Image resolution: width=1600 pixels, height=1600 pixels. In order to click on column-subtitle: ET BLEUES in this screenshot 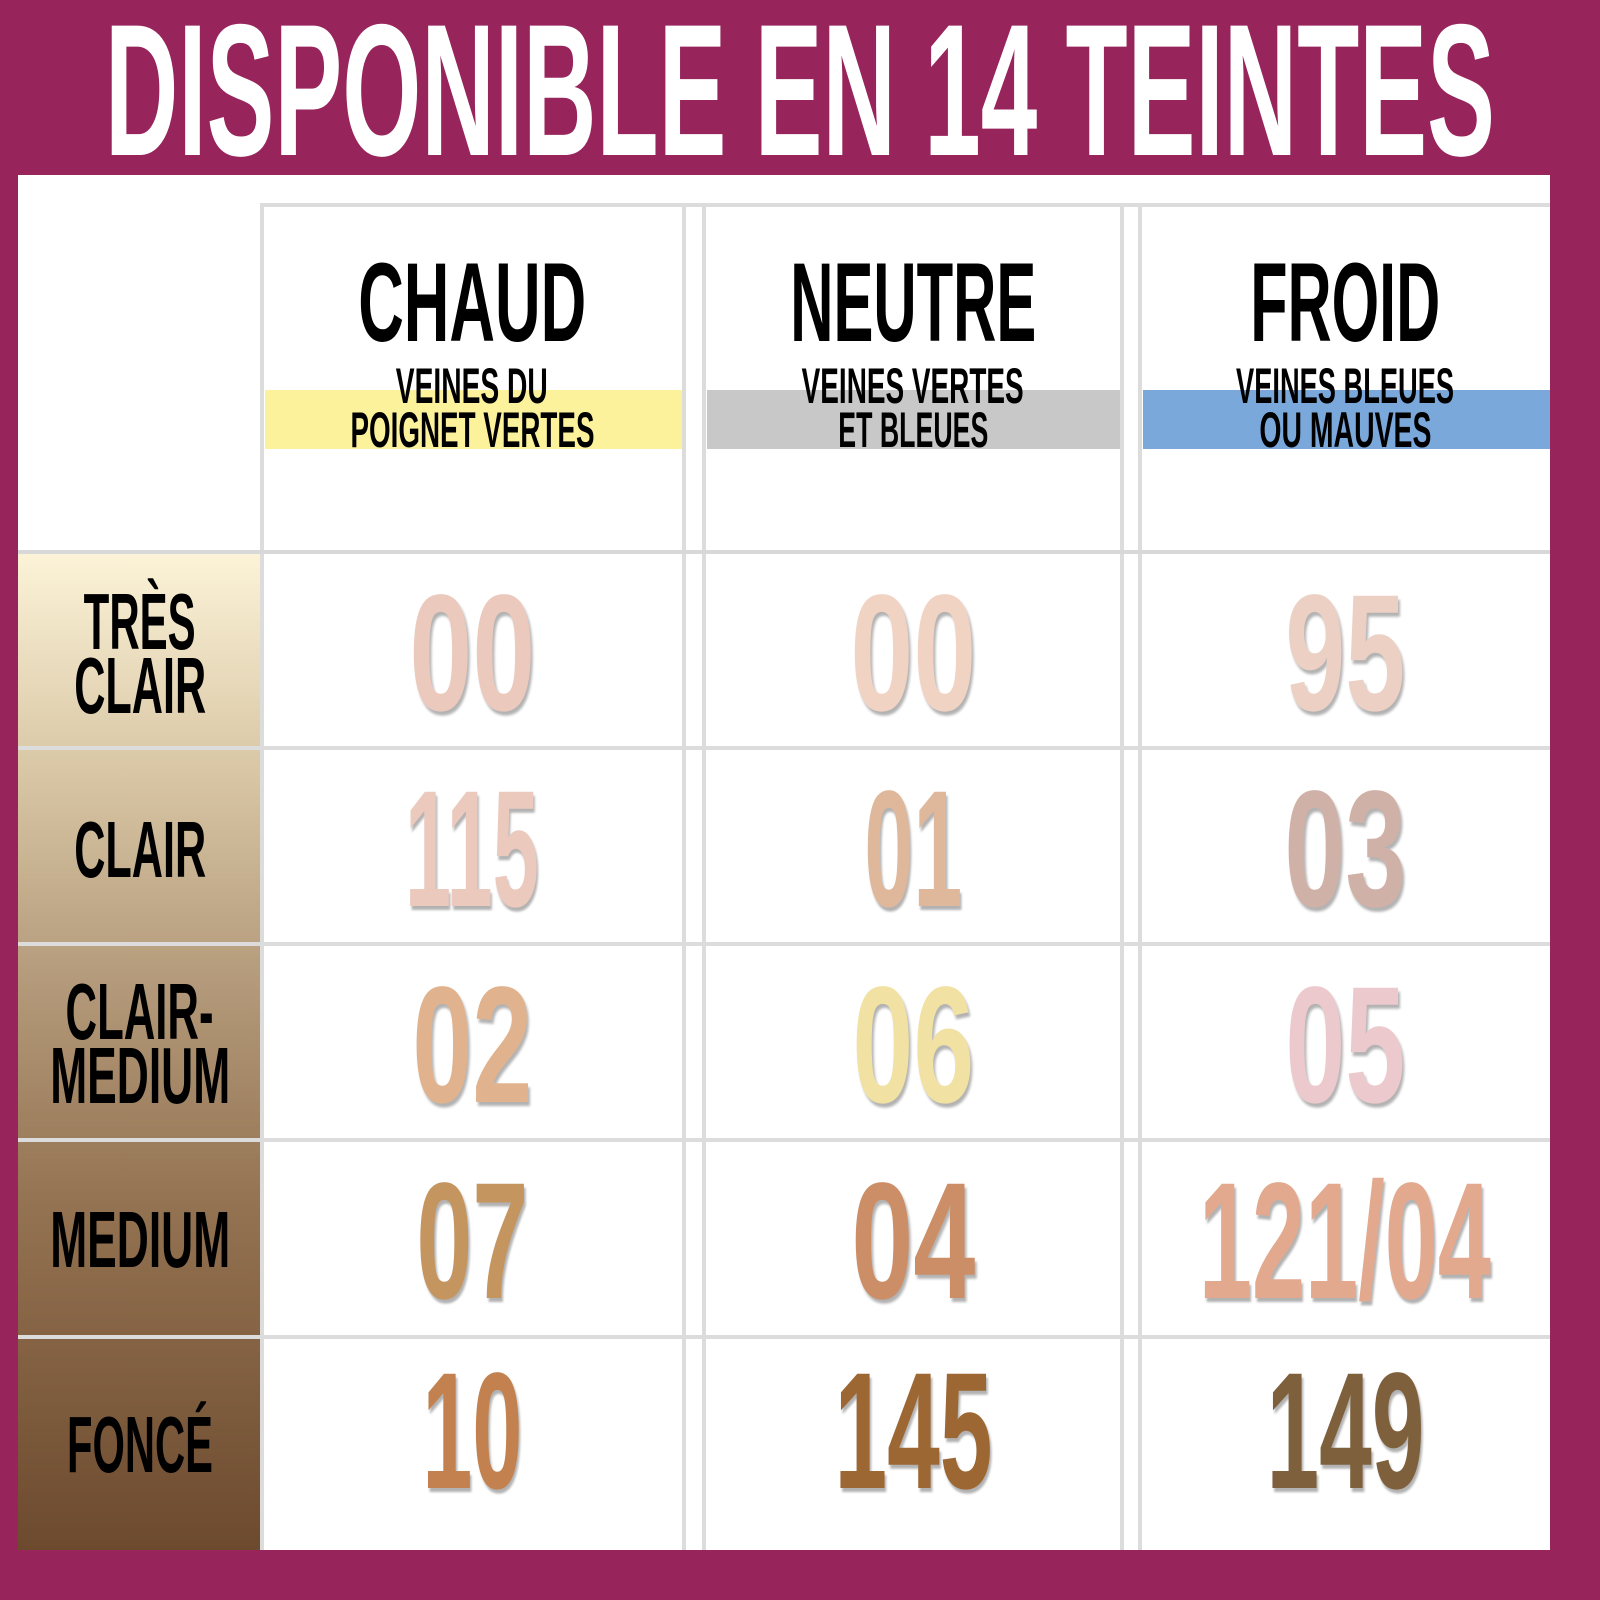, I will do `click(913, 430)`.